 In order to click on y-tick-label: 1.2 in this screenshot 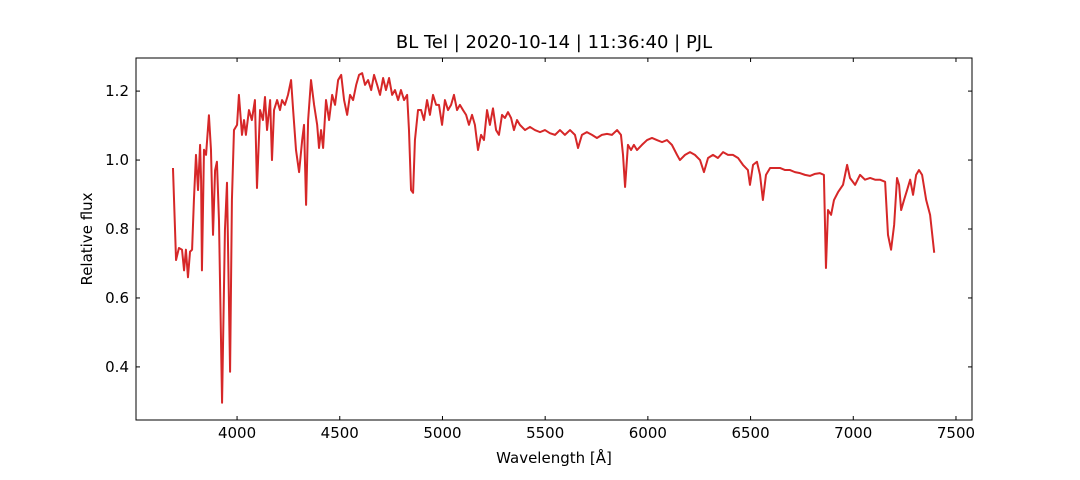, I will do `click(117, 91)`.